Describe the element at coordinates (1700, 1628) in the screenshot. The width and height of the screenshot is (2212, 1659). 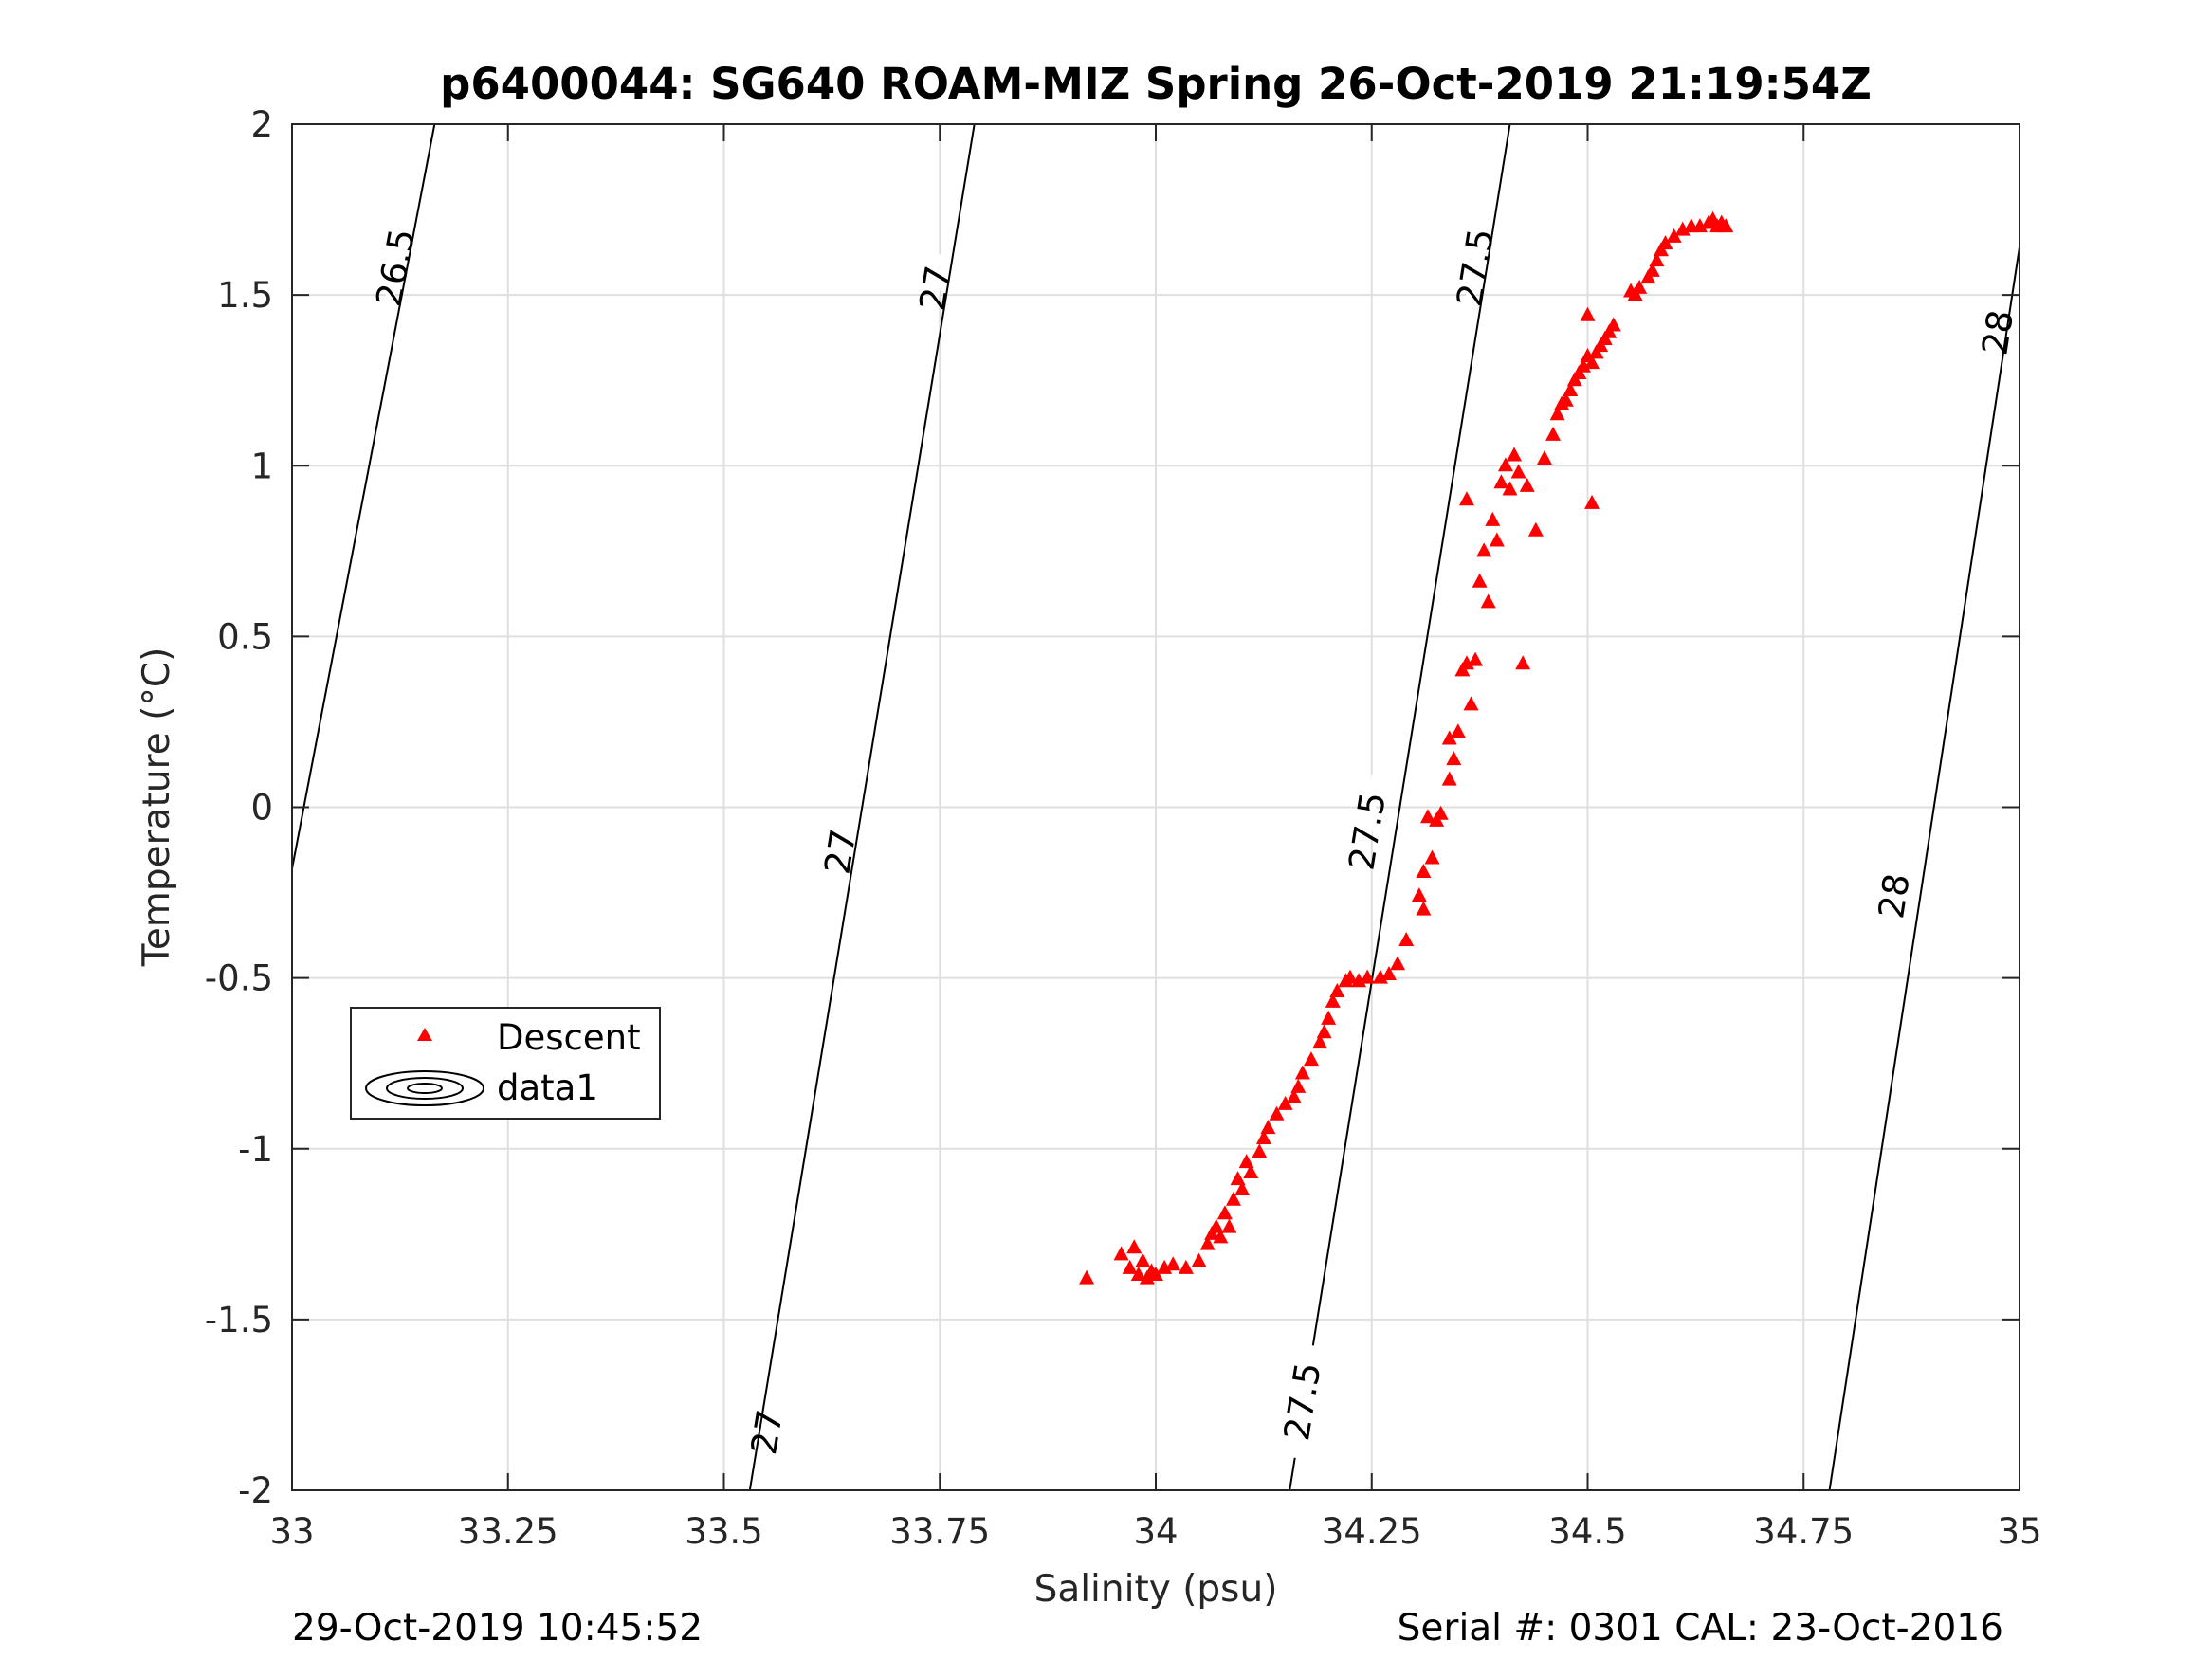
I see `footer-serial-cal: Serial #: 0301 CAL: 23-Oct-2016` at that location.